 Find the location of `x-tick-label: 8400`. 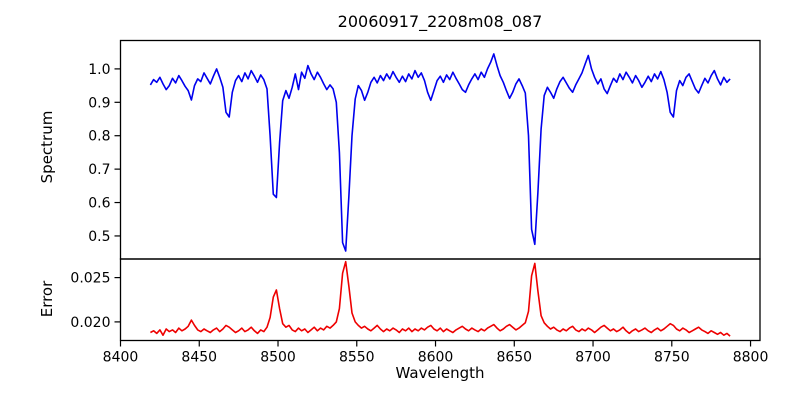

x-tick-label: 8400 is located at coordinates (121, 358).